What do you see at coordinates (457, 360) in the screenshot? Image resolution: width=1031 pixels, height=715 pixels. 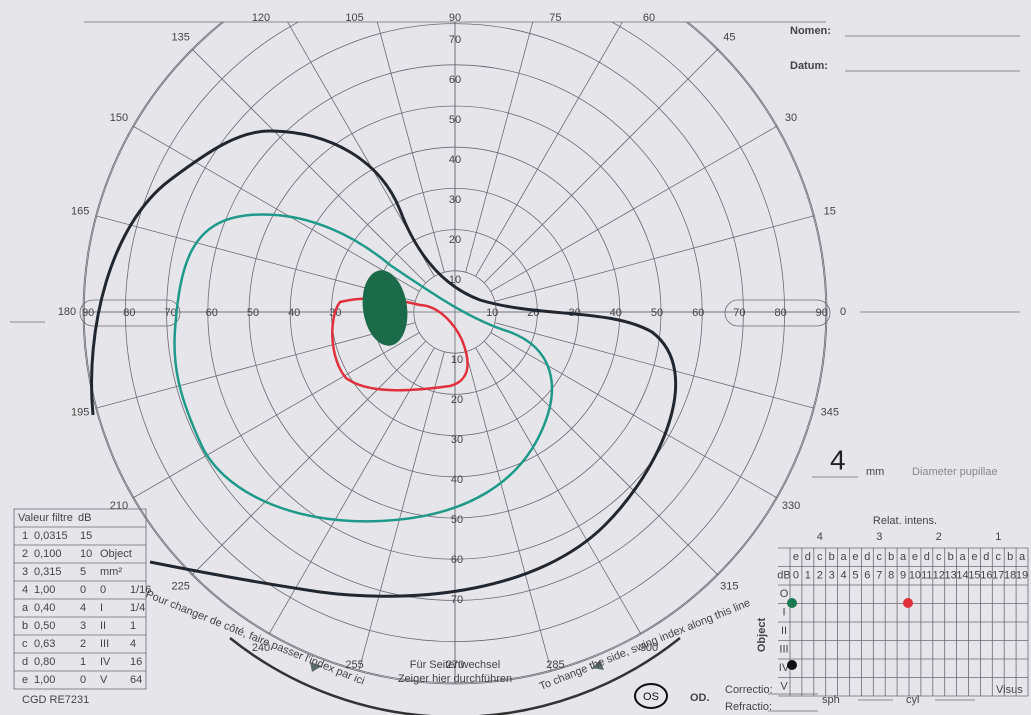 I see `v-scale-label: 10` at bounding box center [457, 360].